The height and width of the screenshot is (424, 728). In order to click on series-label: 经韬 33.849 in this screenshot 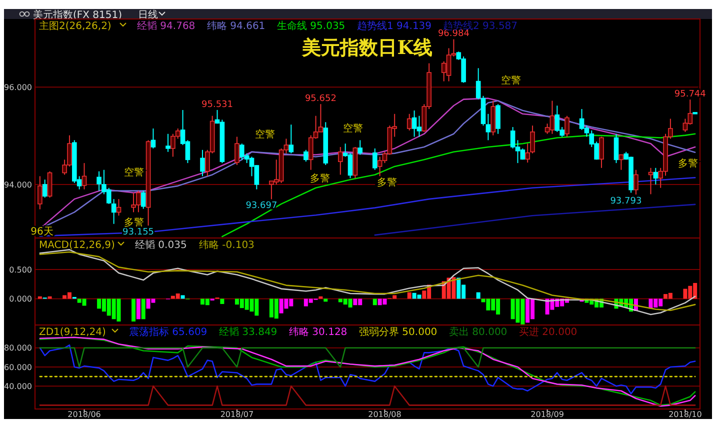, I will do `click(248, 332)`.